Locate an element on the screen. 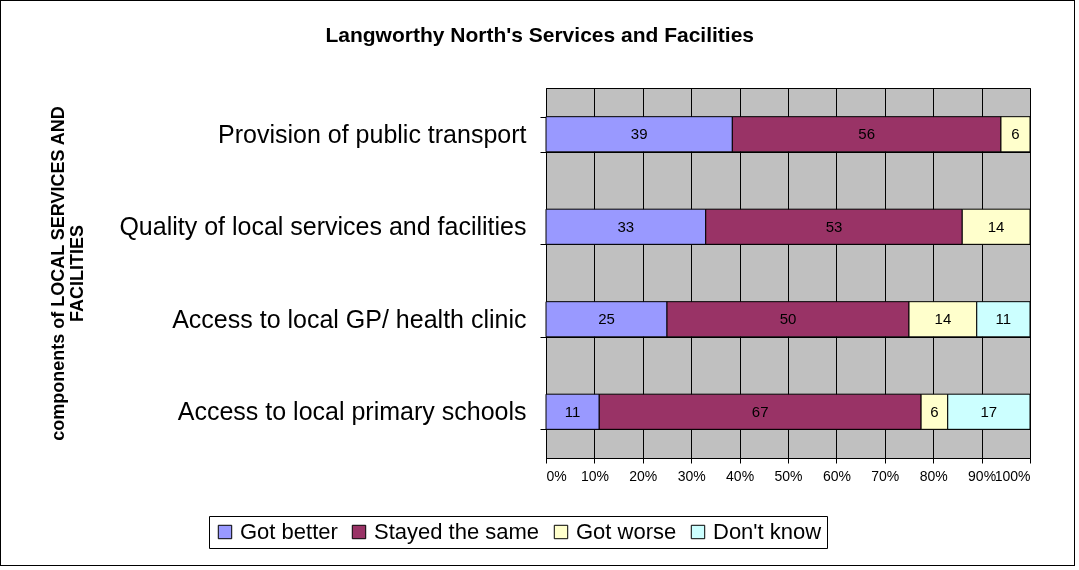  y-tick-label: Provision of public transport is located at coordinates (372, 133).